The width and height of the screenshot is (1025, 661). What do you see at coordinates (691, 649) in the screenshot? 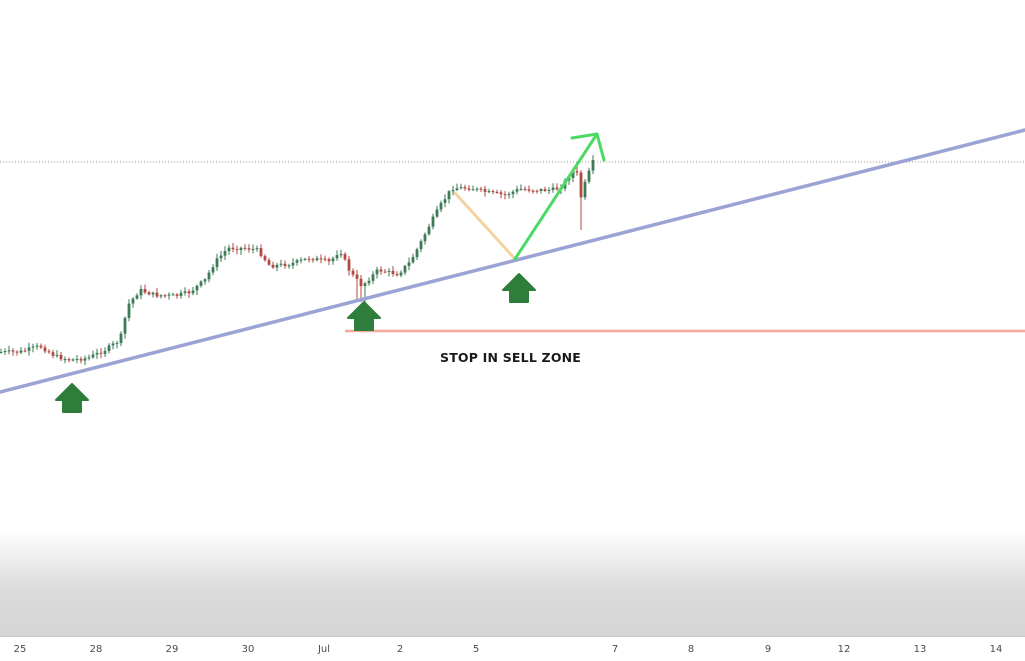
I see `x-tick-label: 8` at bounding box center [691, 649].